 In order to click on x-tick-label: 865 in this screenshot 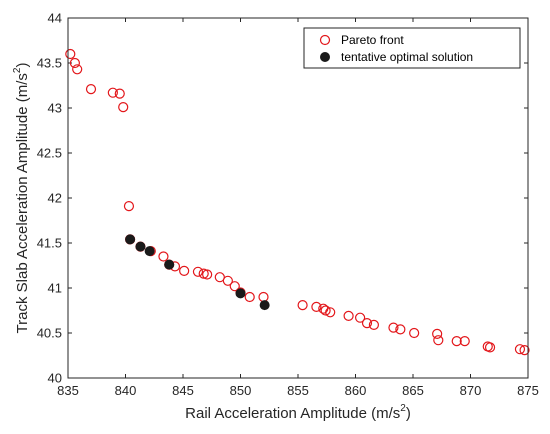, I will do `click(413, 390)`.